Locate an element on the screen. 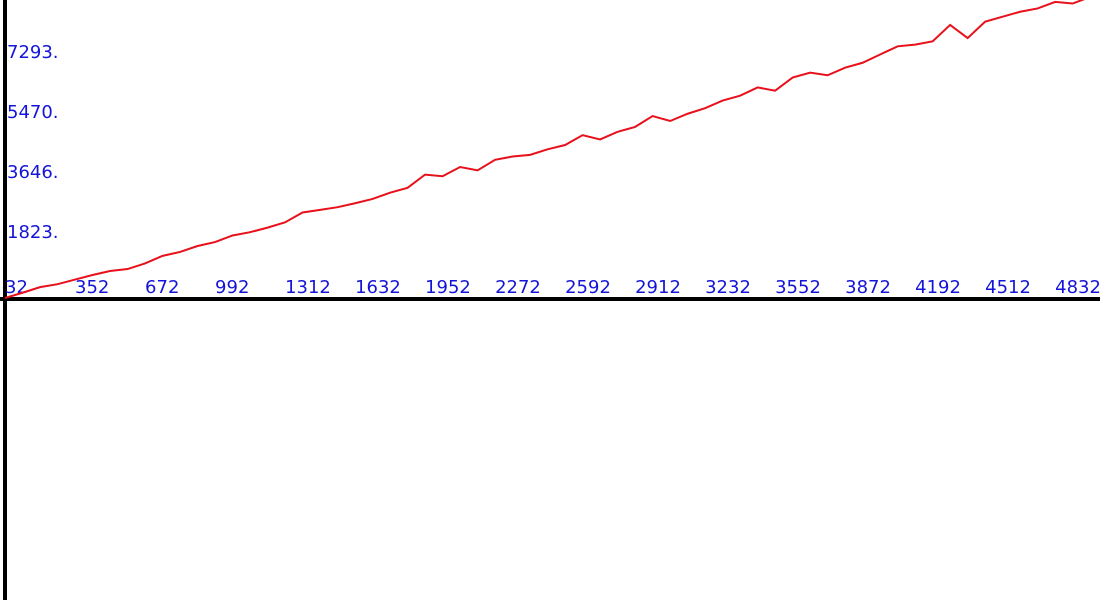  y-tick-label: 3646. is located at coordinates (33, 172).